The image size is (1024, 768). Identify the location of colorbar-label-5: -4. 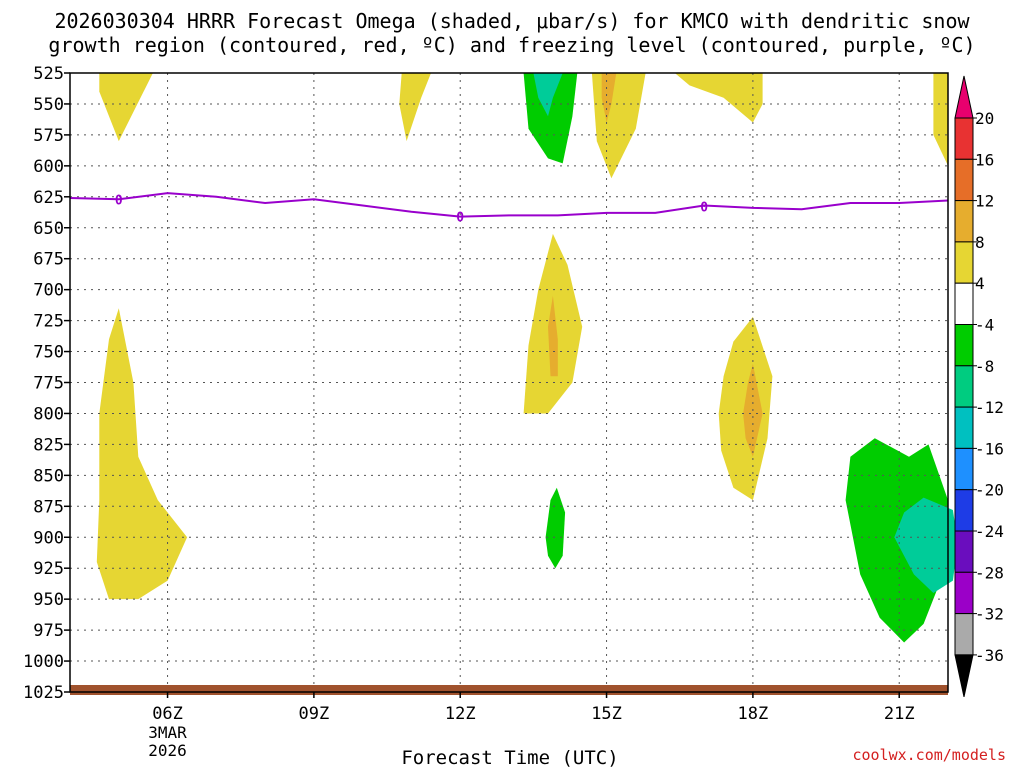
(984, 325).